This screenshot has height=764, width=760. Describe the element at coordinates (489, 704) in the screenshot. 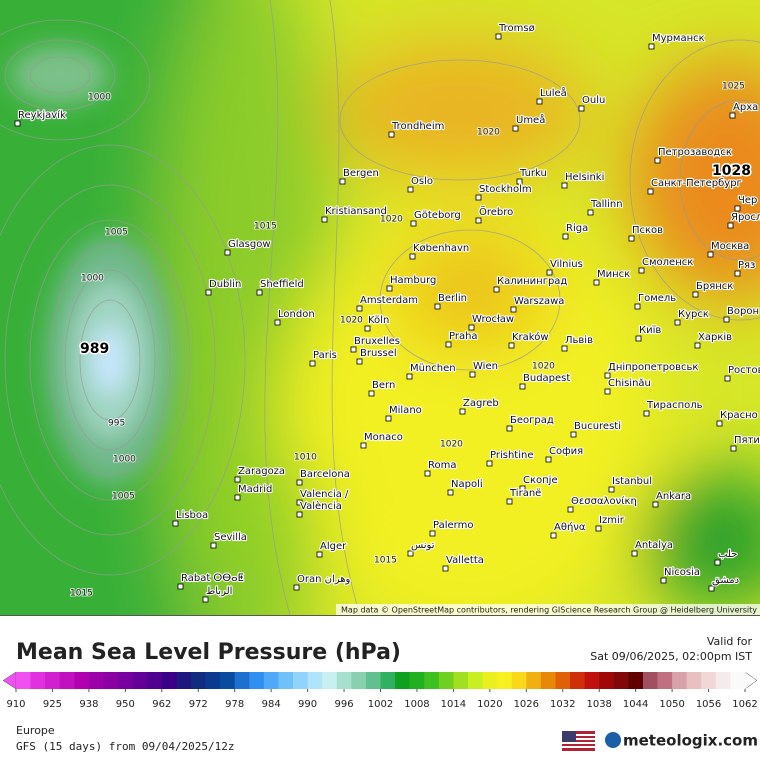

I see `colorbar-tick-label: 1020` at that location.